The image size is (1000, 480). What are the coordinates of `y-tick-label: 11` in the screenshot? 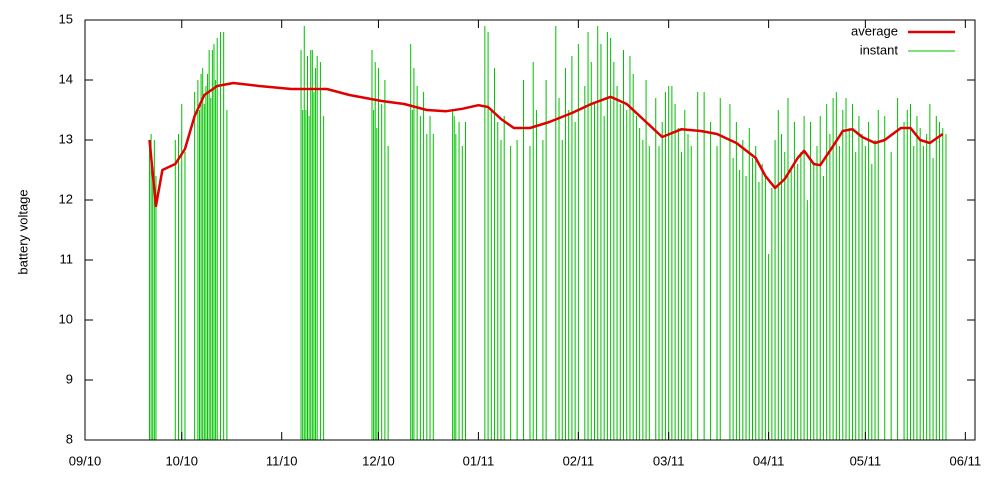 It's located at (67, 258).